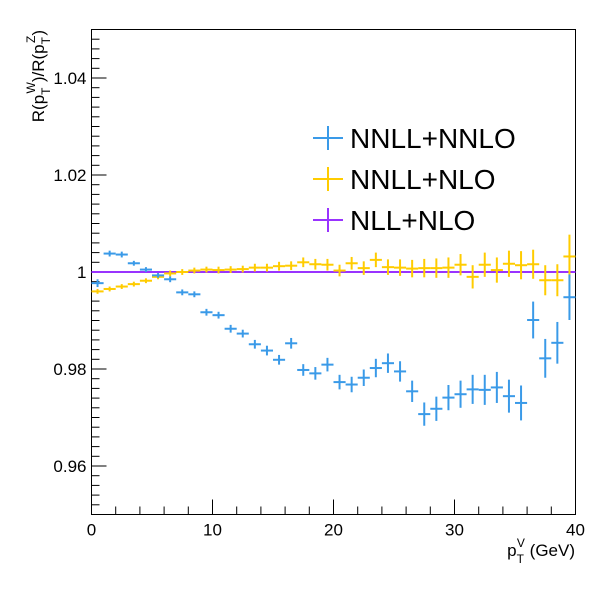  I want to click on x-tick-label: 10, so click(212, 530).